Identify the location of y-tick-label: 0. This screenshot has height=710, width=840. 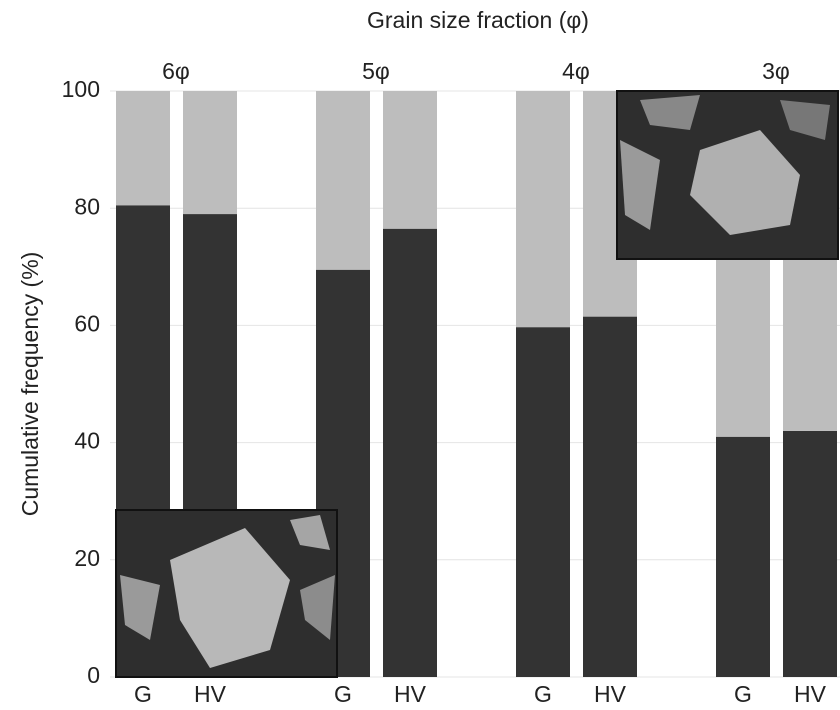
(93, 675).